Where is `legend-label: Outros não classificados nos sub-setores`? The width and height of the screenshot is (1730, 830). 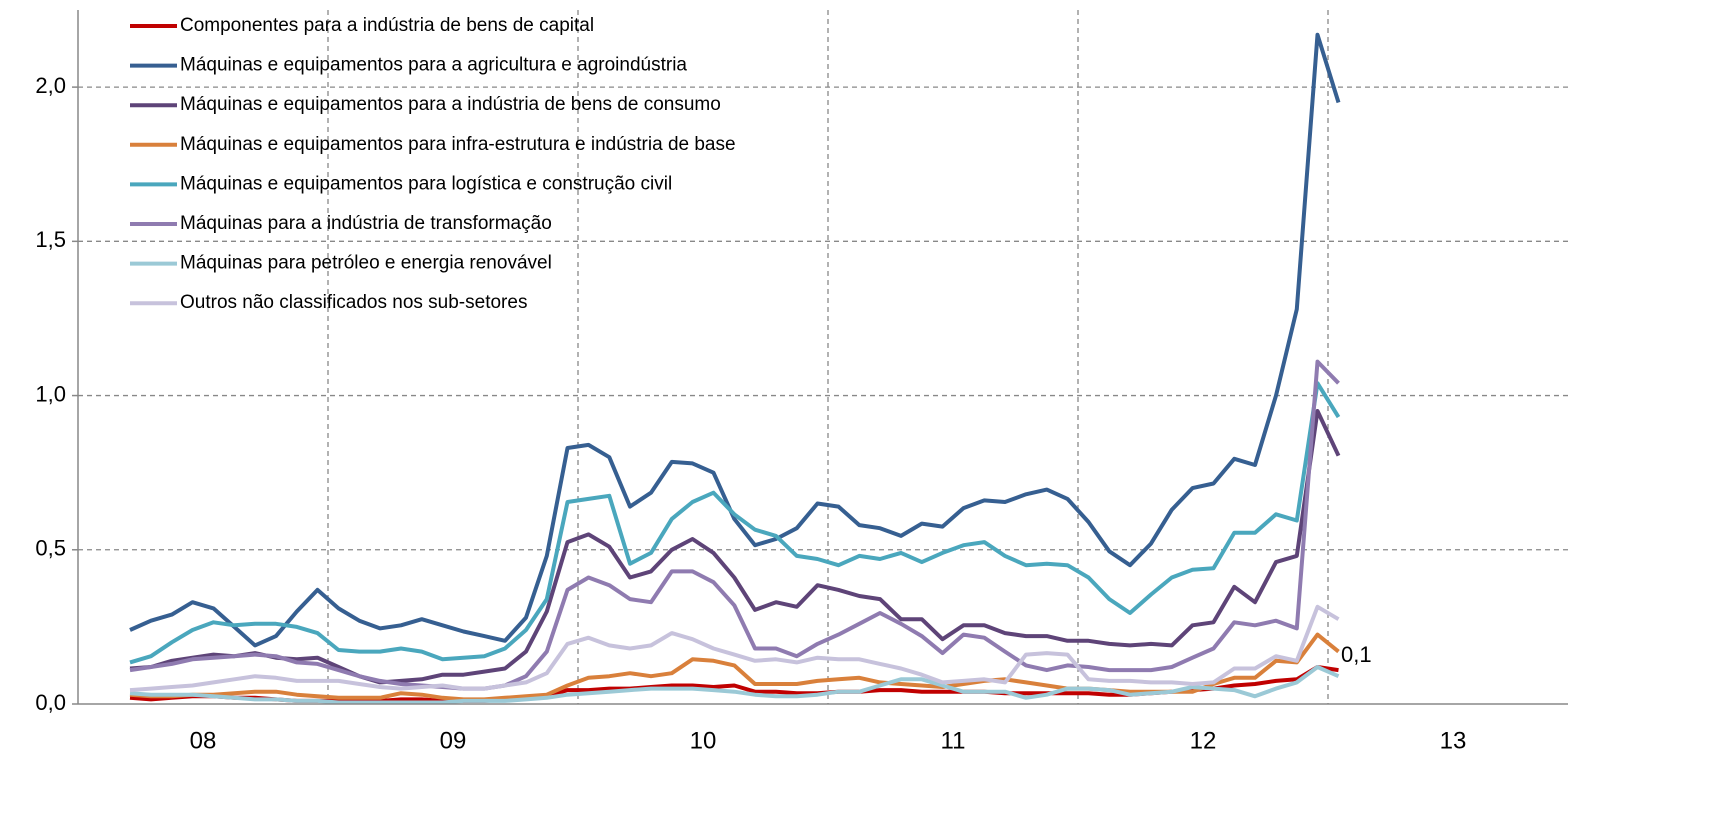
legend-label: Outros não classificados nos sub-setores is located at coordinates (353, 302).